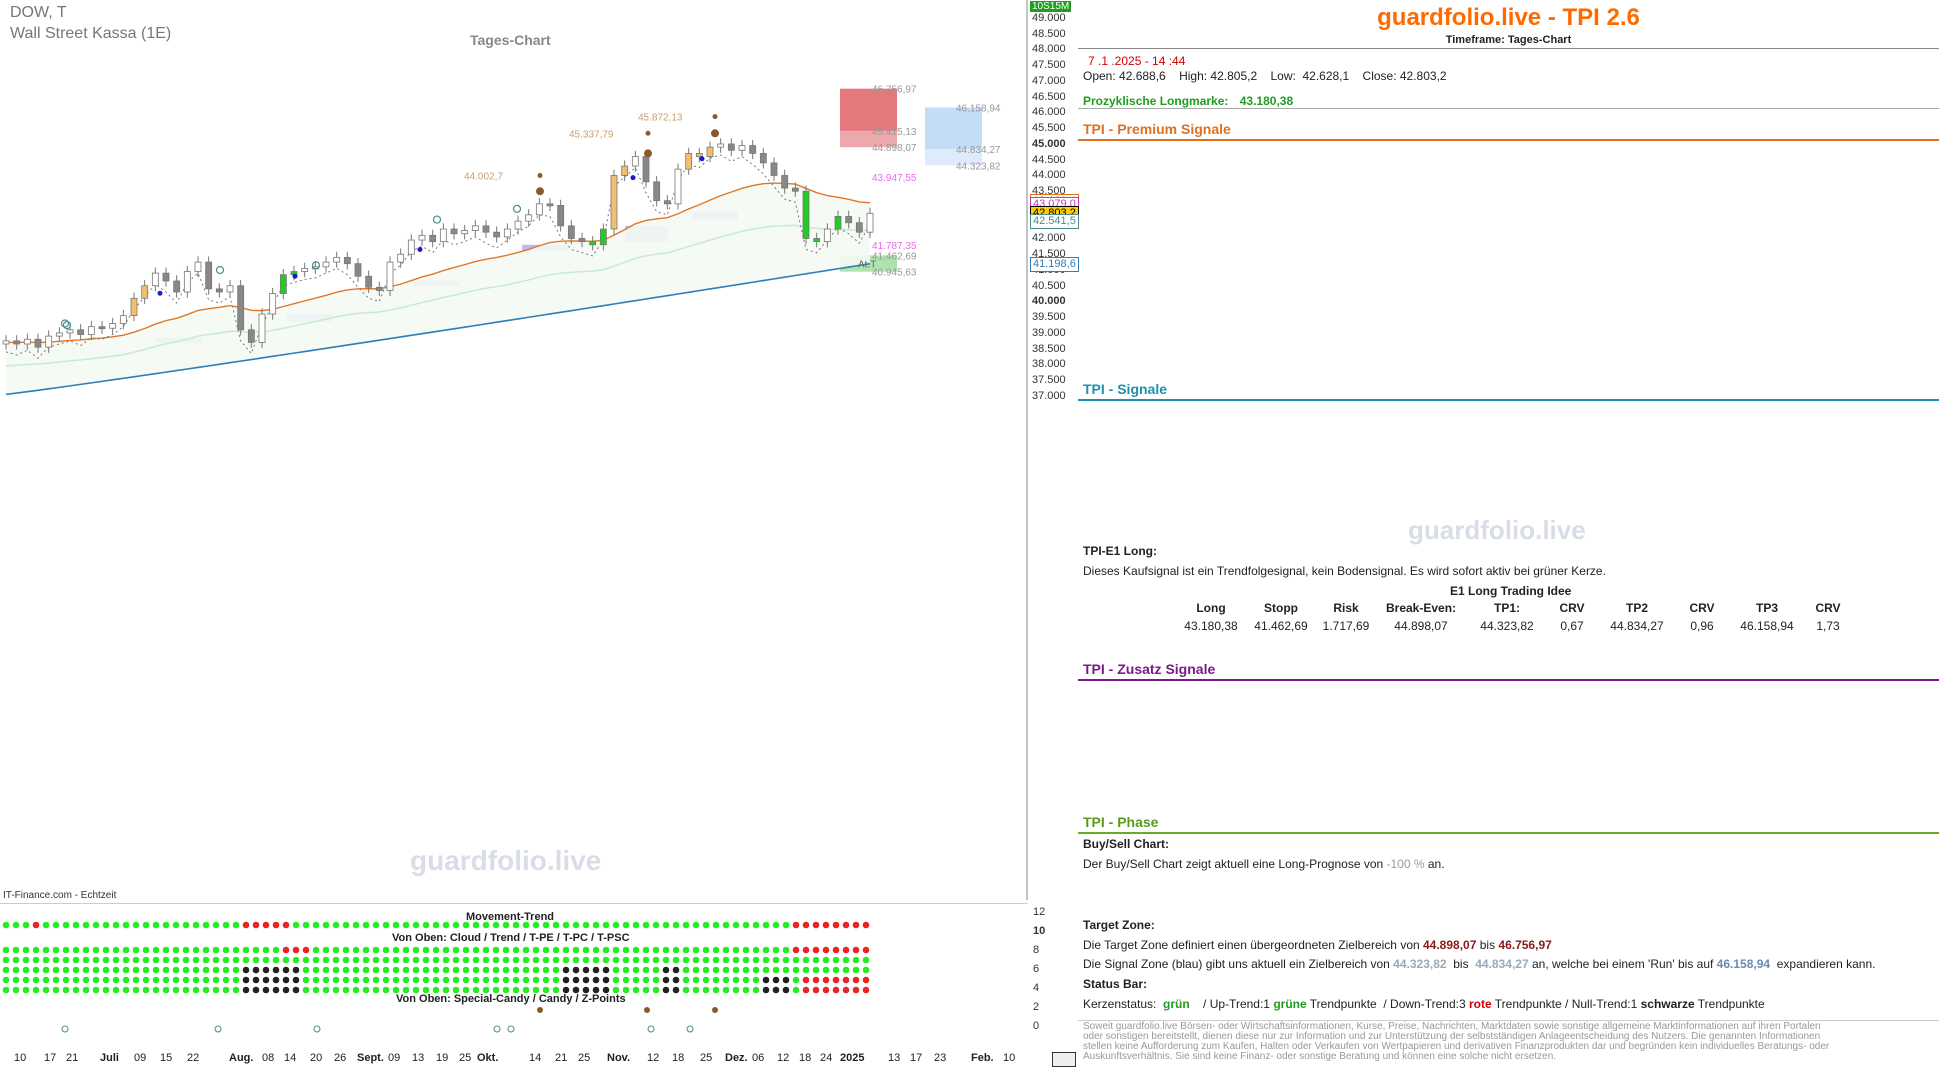  I want to click on section-phase: TPI - Phase, so click(1121, 822).